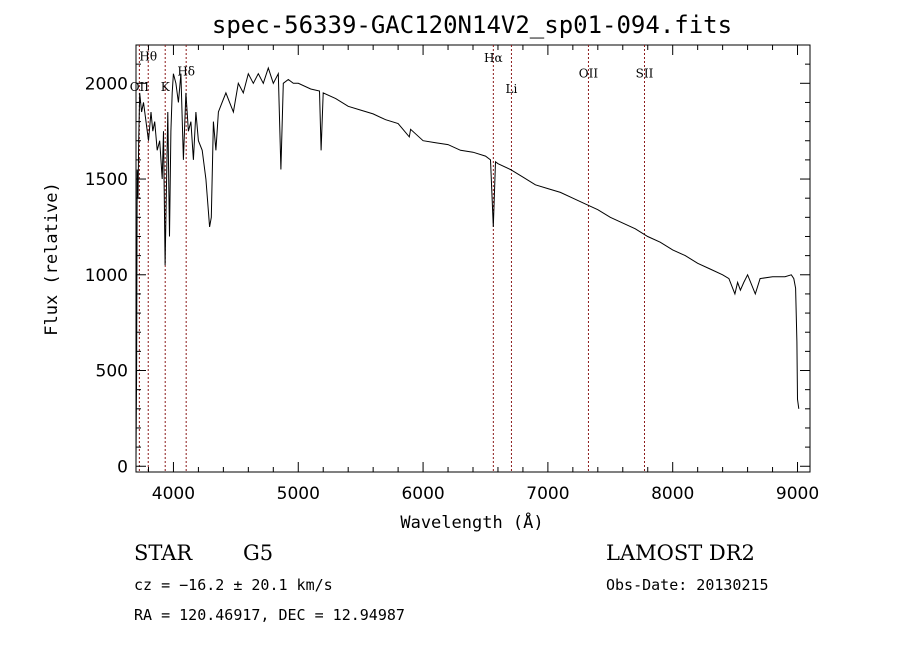  Describe the element at coordinates (112, 372) in the screenshot. I see `y-tick-label: 500` at that location.